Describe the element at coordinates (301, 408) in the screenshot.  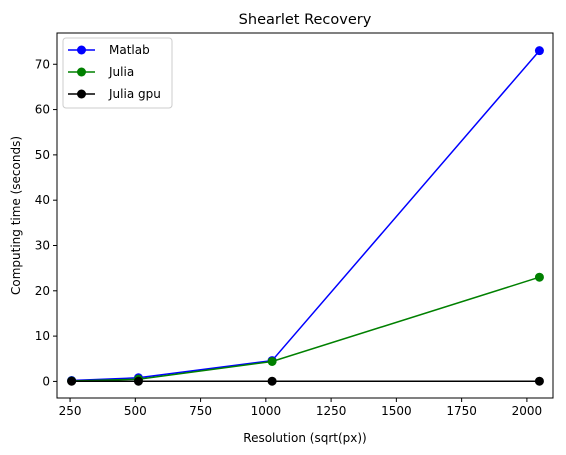
I see `x-axis: 250 500 750 1000 1250 1500 1750 2000` at that location.